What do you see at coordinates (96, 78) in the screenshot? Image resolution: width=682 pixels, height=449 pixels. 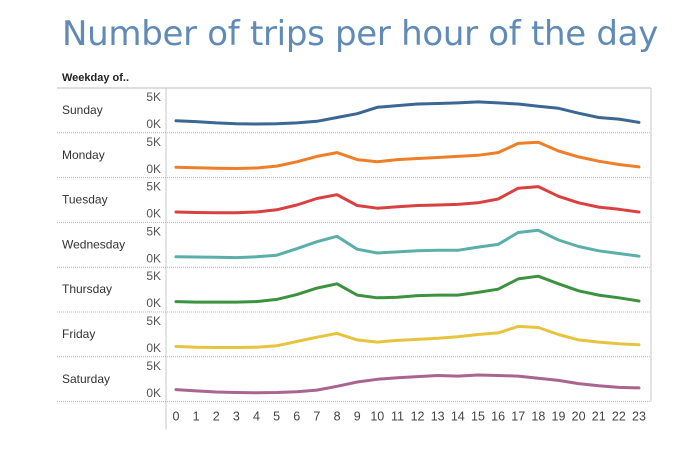 I see `row-header: Weekday of..` at bounding box center [96, 78].